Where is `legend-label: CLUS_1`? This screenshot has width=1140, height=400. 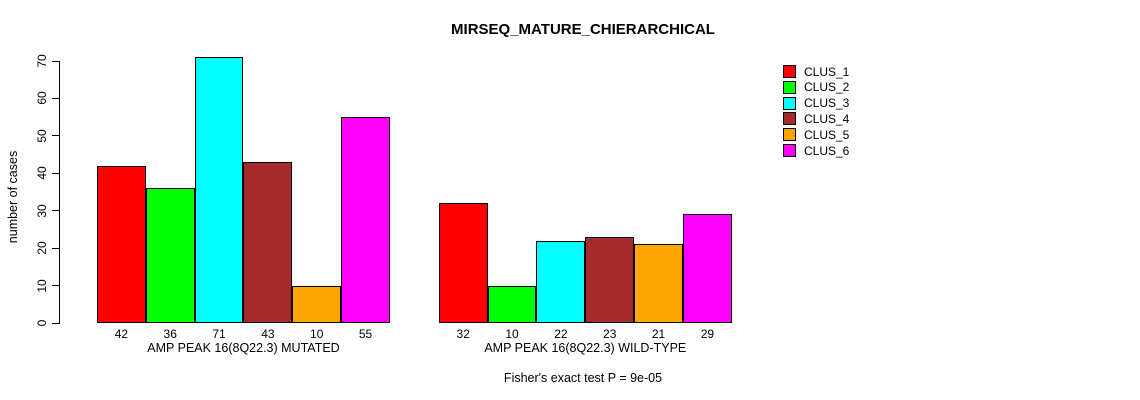 legend-label: CLUS_1 is located at coordinates (827, 71).